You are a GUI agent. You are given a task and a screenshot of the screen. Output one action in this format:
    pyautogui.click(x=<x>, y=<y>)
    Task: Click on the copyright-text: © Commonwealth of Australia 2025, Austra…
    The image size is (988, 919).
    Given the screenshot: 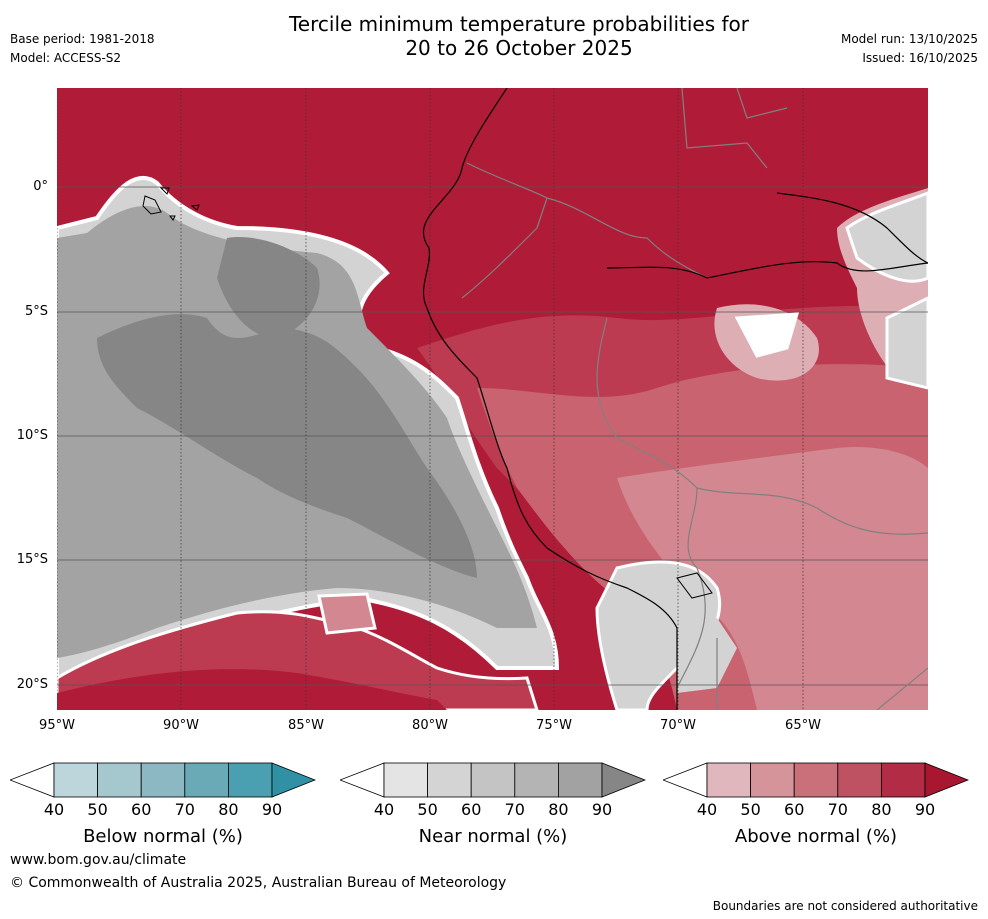 What is the action you would take?
    pyautogui.click(x=258, y=883)
    